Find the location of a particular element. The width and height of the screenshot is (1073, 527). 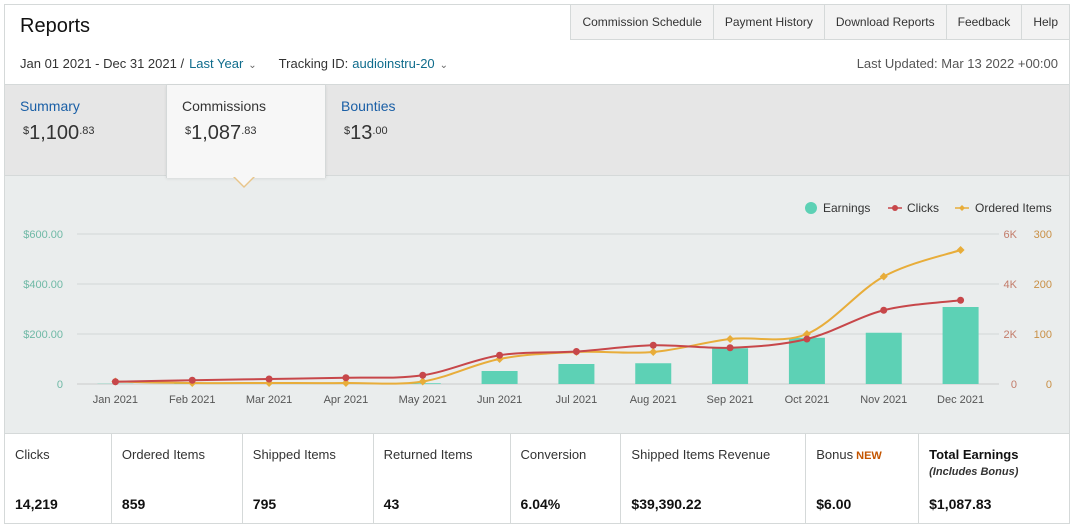

tab-commissions: Commissions $1,087.83 is located at coordinates (246, 131).